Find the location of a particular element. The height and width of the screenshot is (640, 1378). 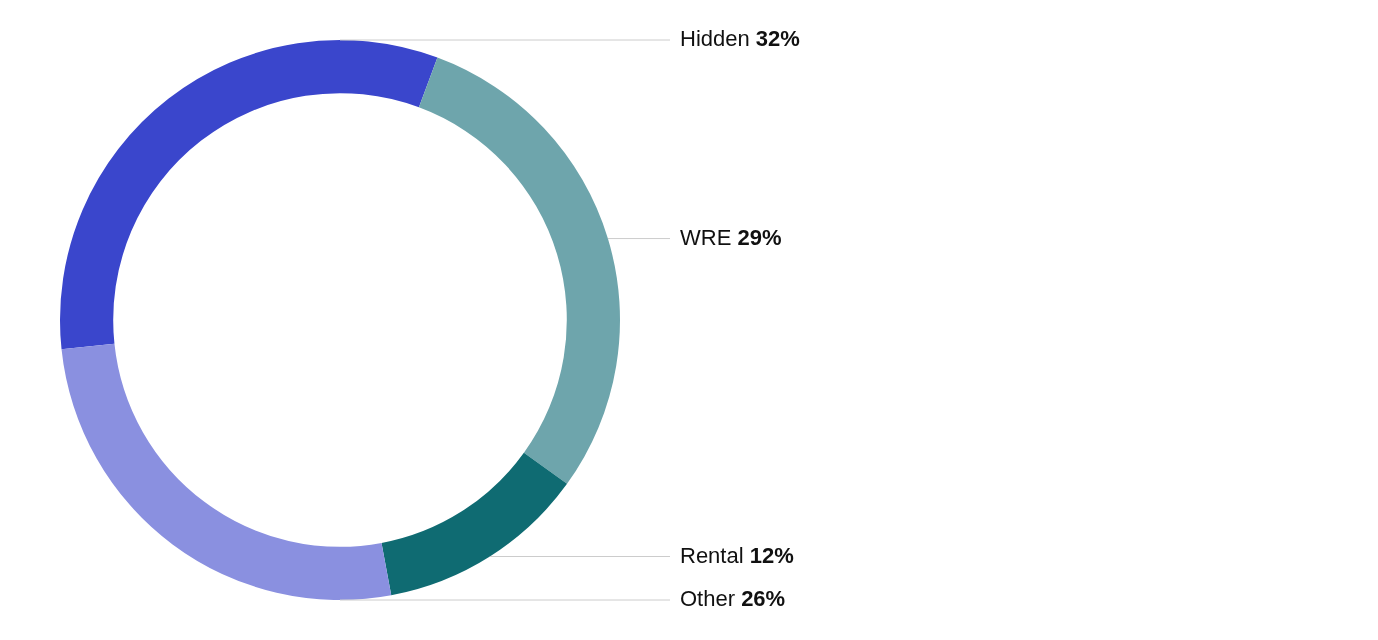

data-label: 12% is located at coordinates (771, 555).